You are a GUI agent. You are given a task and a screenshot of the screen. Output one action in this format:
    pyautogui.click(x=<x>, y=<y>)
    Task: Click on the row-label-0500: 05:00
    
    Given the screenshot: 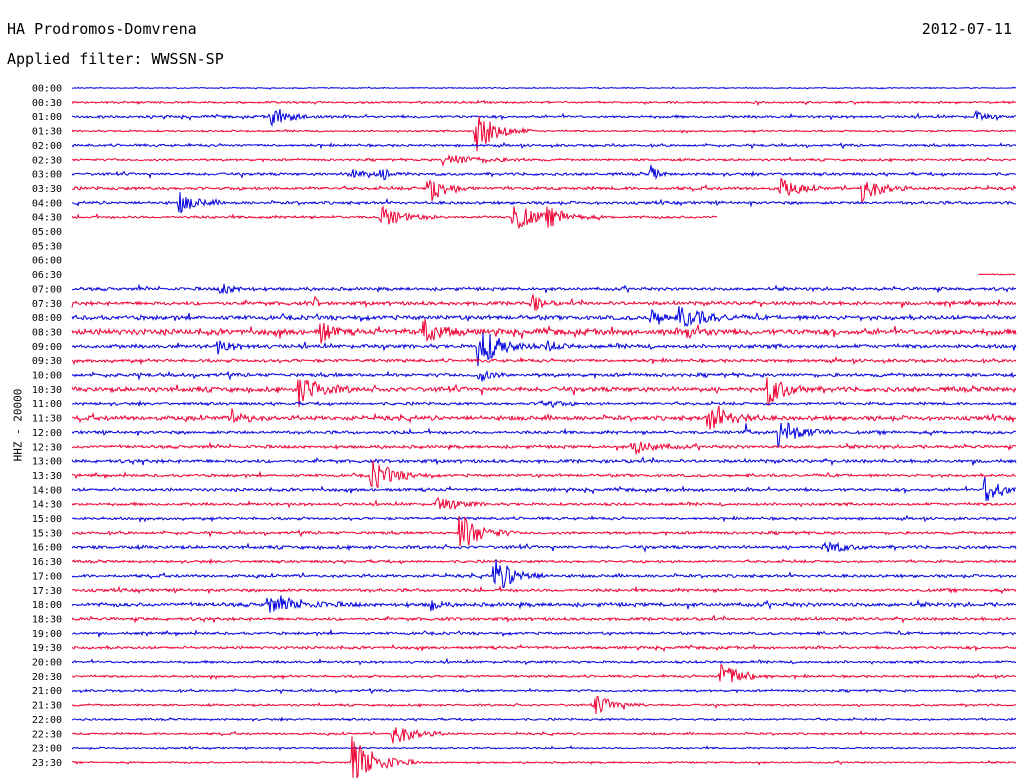 What is the action you would take?
    pyautogui.click(x=47, y=232)
    